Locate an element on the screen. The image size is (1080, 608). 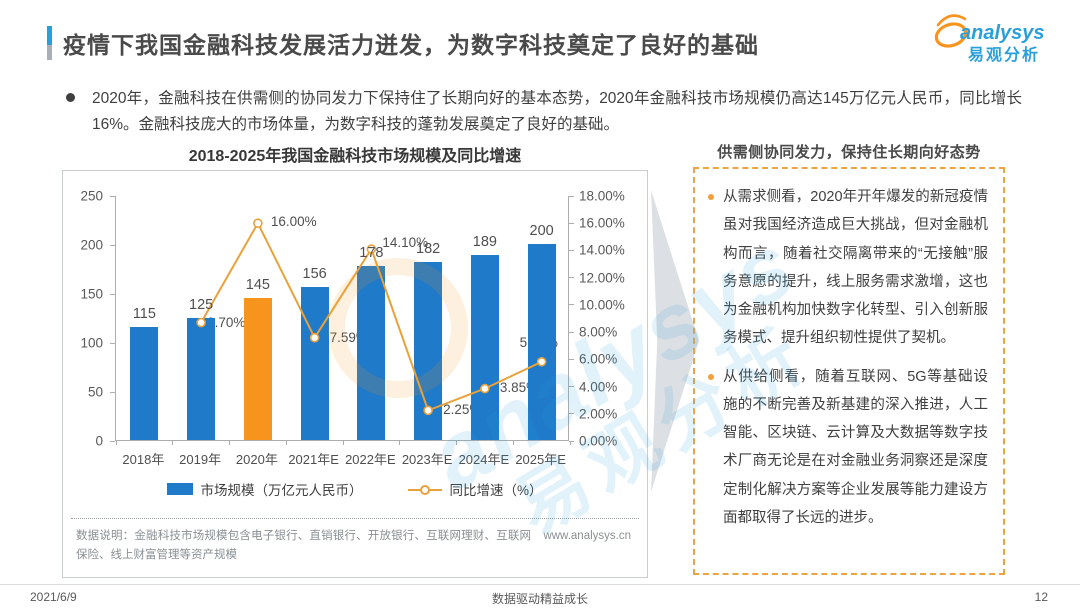
x-tick-label: 2019年 is located at coordinates (200, 459).